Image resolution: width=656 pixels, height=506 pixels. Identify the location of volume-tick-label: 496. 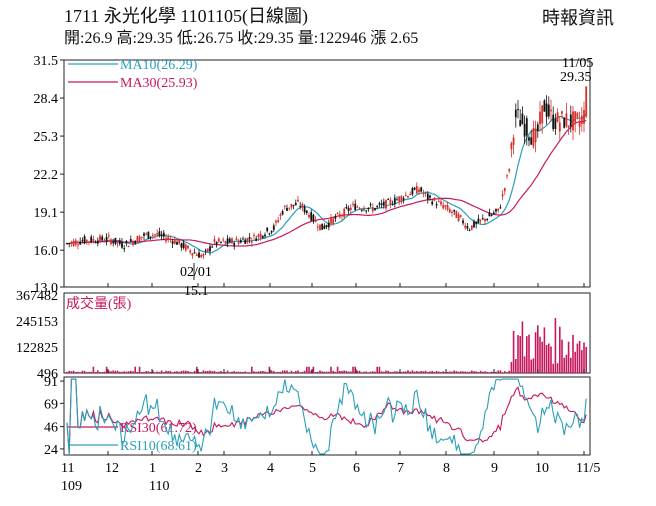
(47, 374).